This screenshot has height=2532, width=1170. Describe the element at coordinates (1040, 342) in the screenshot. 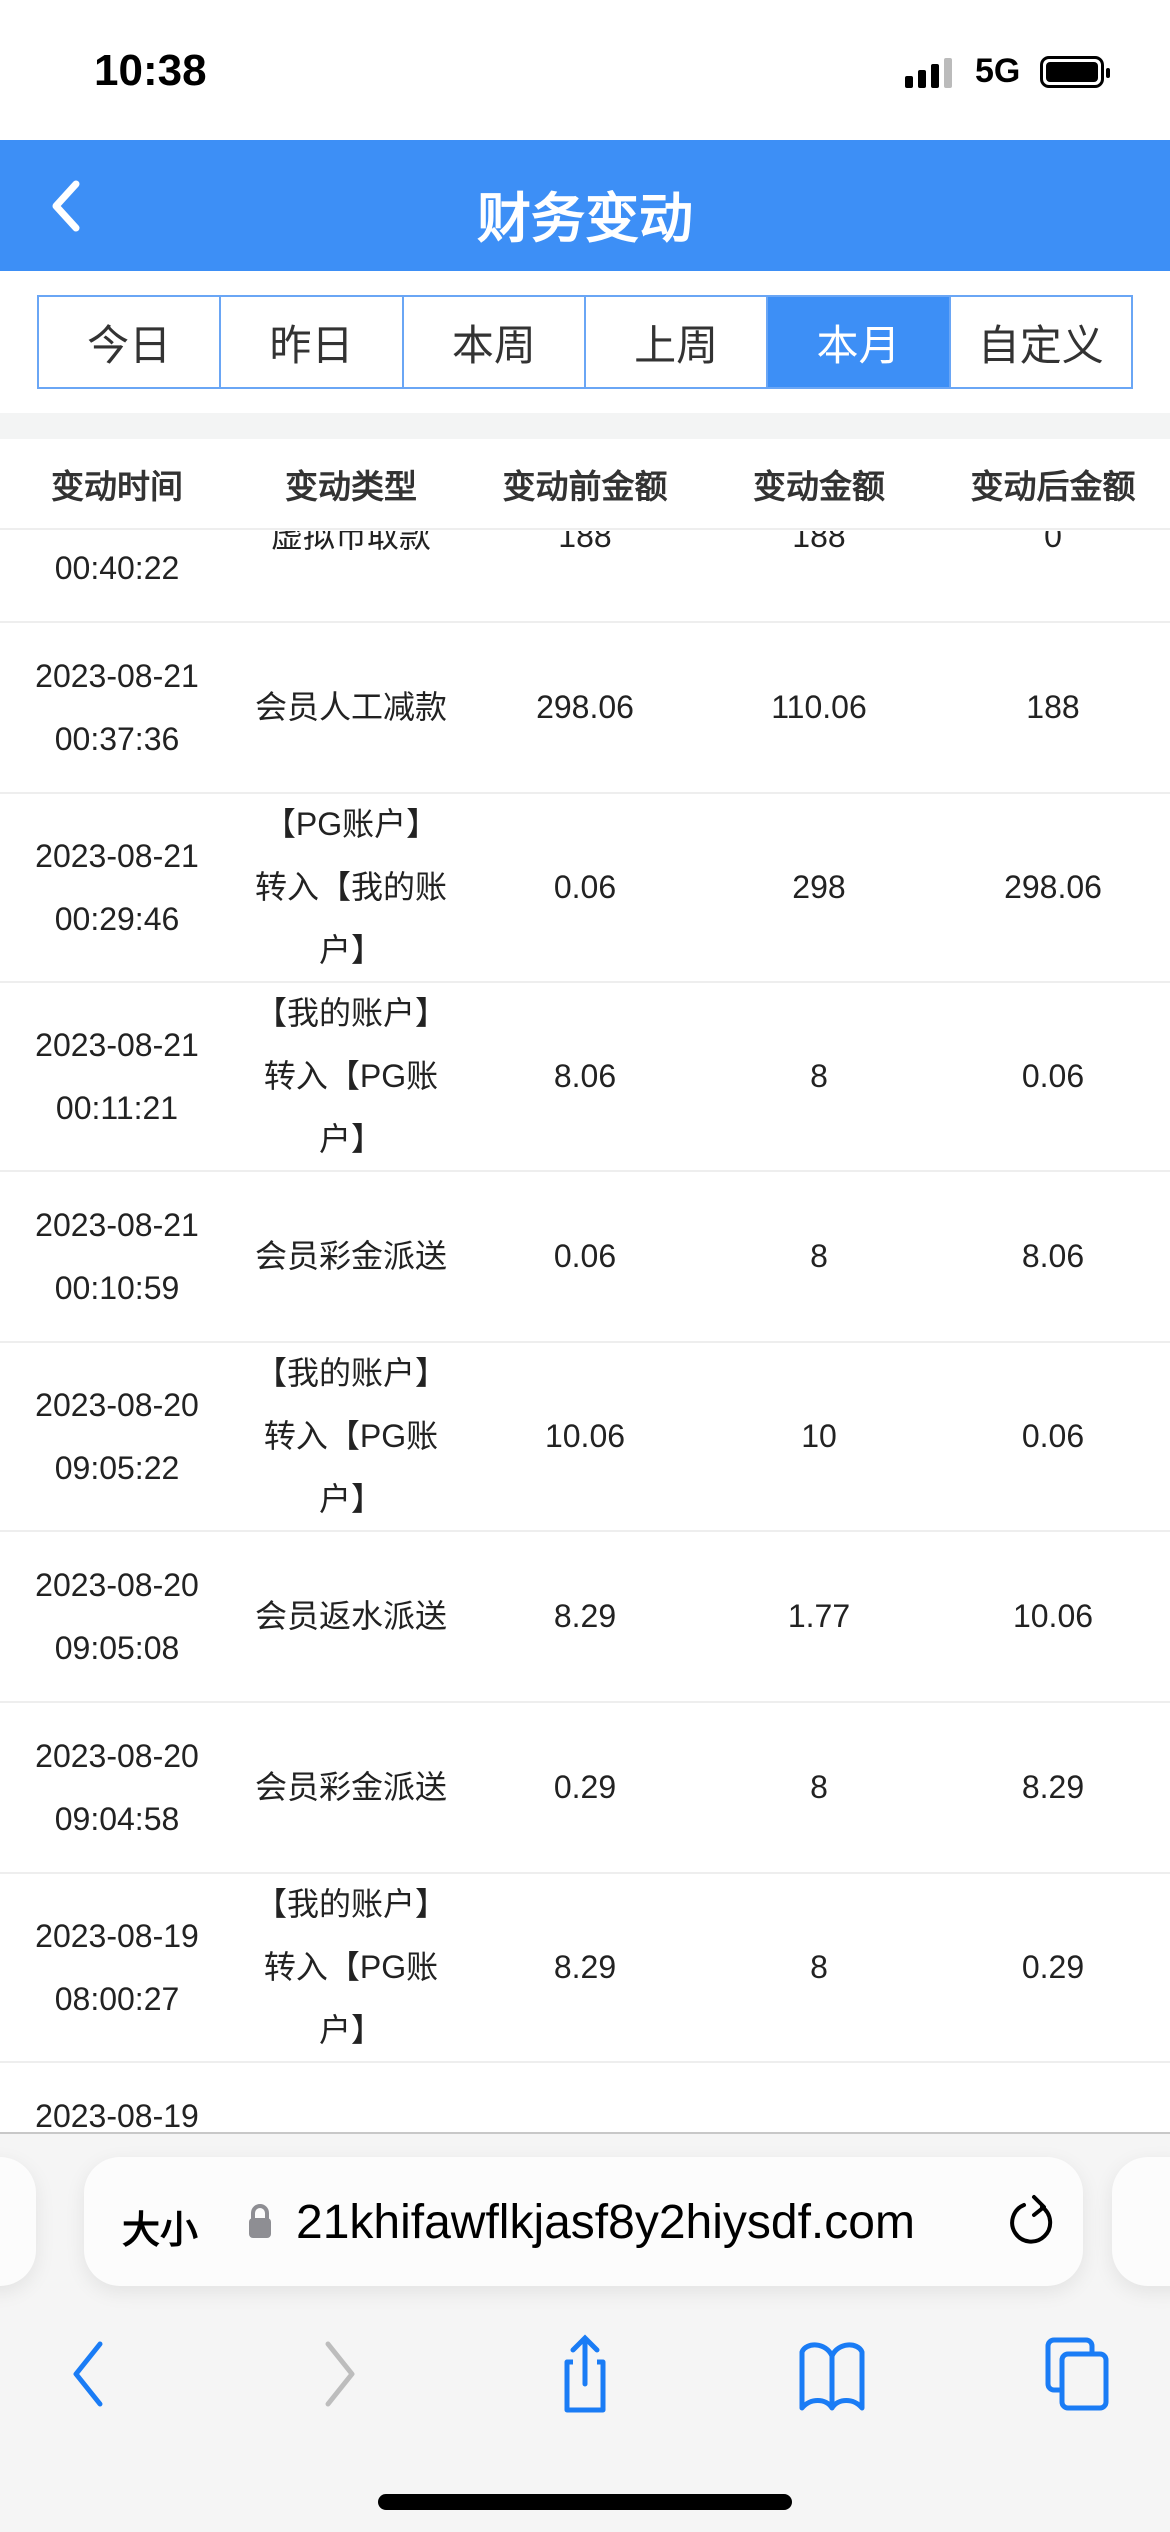

I see `tab-custom: 自定义` at that location.